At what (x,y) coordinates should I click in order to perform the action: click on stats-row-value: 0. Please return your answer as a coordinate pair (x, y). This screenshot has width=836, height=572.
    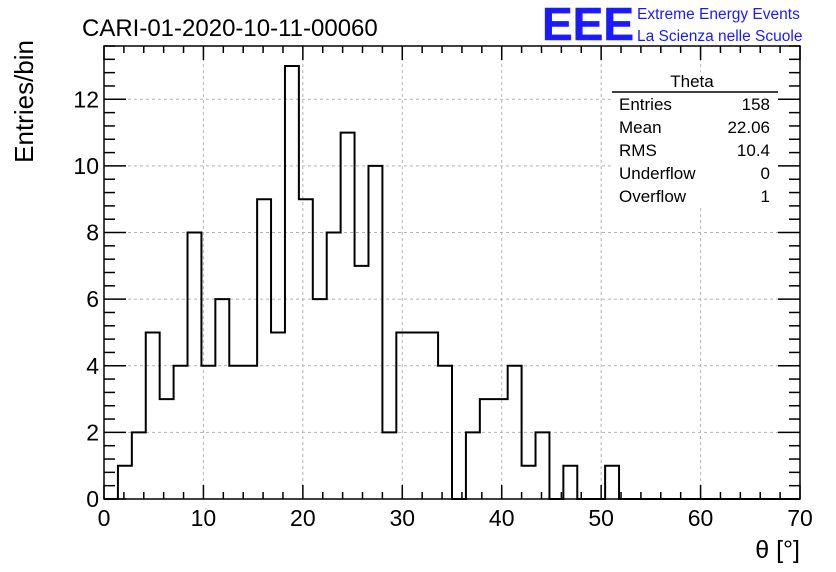
    Looking at the image, I should click on (765, 173).